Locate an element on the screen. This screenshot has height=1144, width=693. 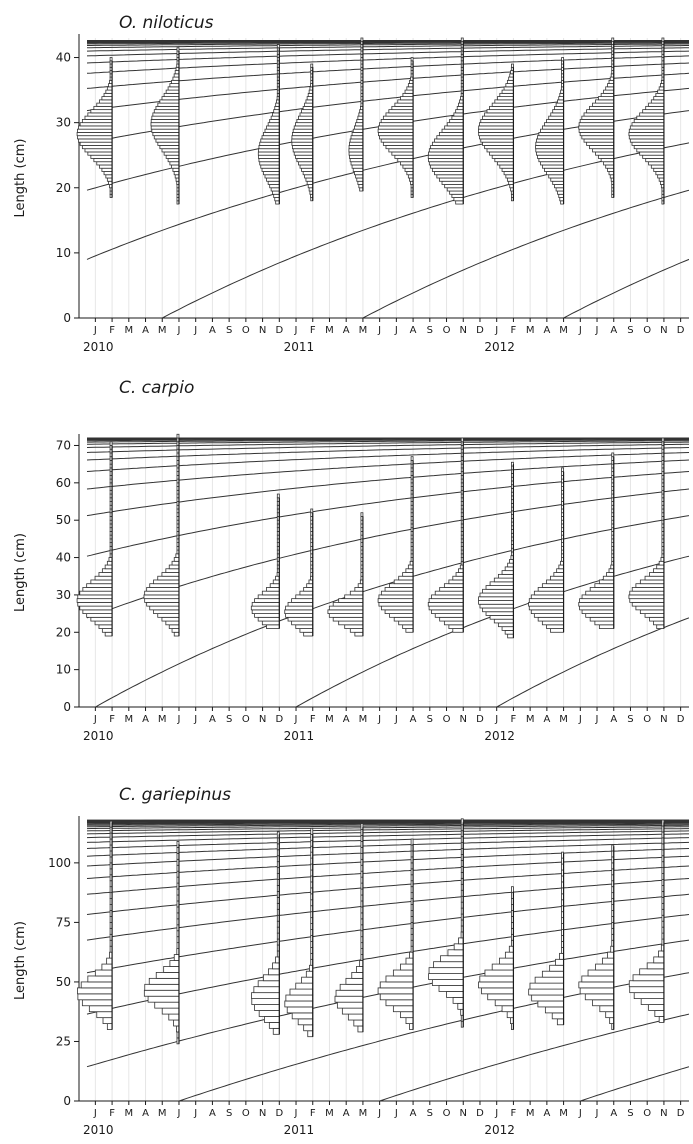
month-label: O is located at coordinates (447, 1113).